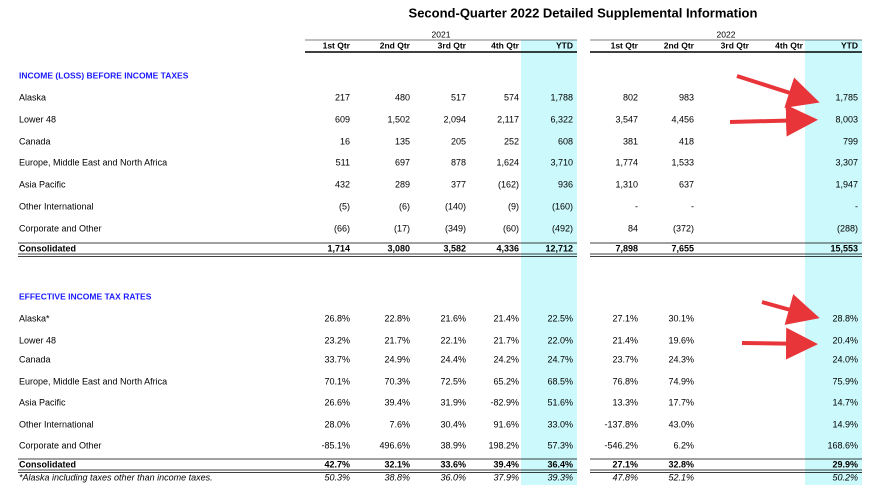 The width and height of the screenshot is (876, 500). What do you see at coordinates (453, 381) in the screenshot?
I see `cell: 72.5%` at bounding box center [453, 381].